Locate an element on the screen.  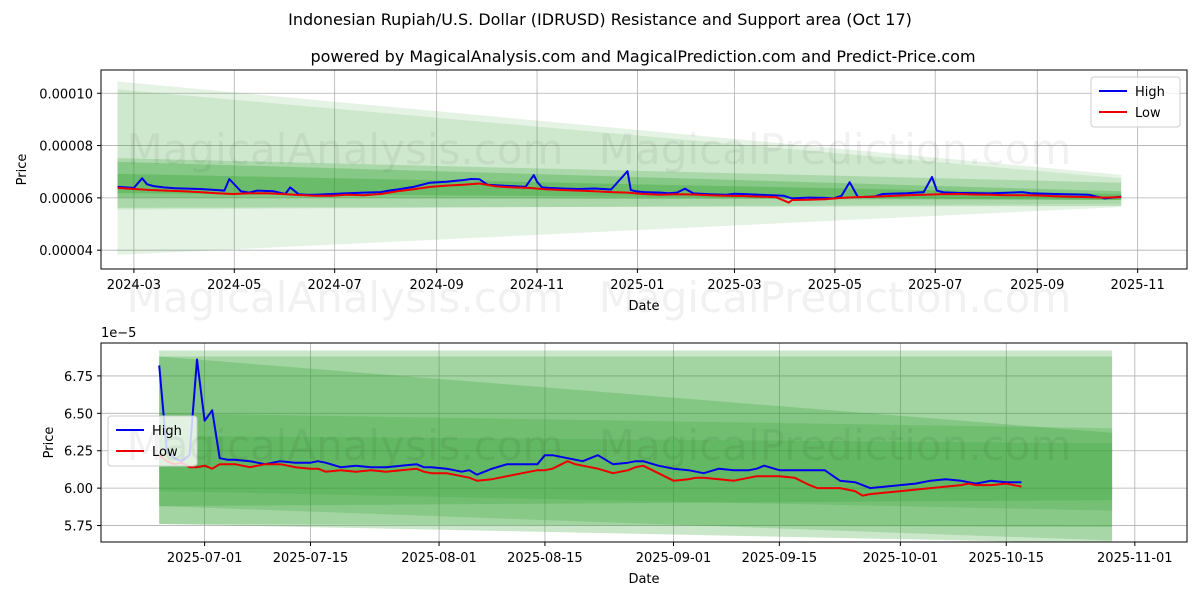
bottom-x-tick-label: 2025-11-01 is located at coordinates (1135, 558).